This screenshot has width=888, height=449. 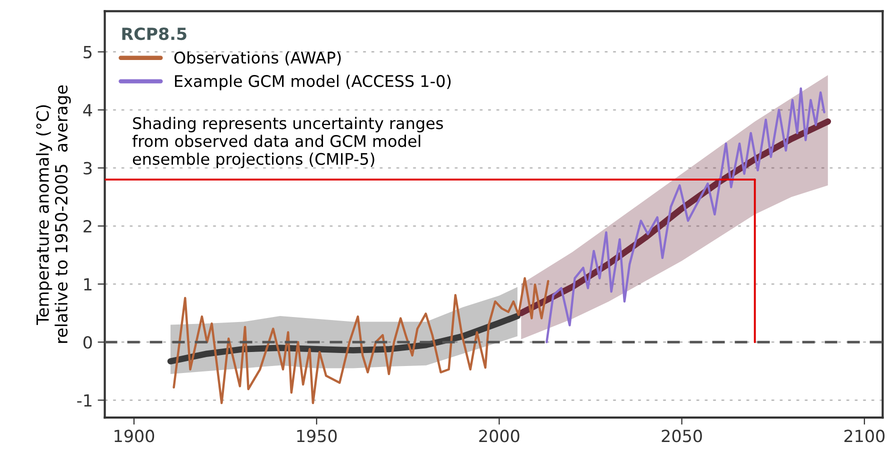 What do you see at coordinates (154, 33) in the screenshot?
I see `legend-title: RCP8.5` at bounding box center [154, 33].